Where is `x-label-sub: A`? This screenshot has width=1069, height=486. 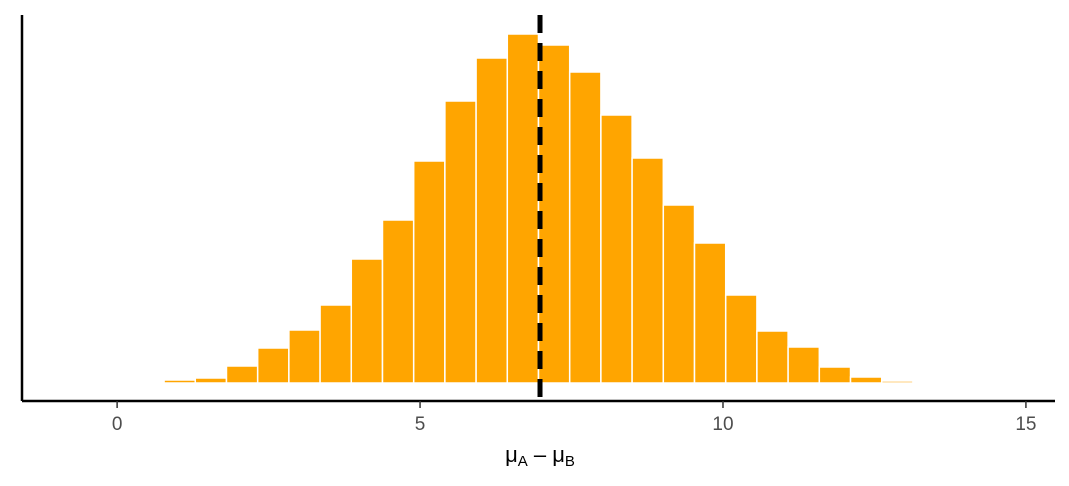 x-label-sub: A is located at coordinates (523, 461).